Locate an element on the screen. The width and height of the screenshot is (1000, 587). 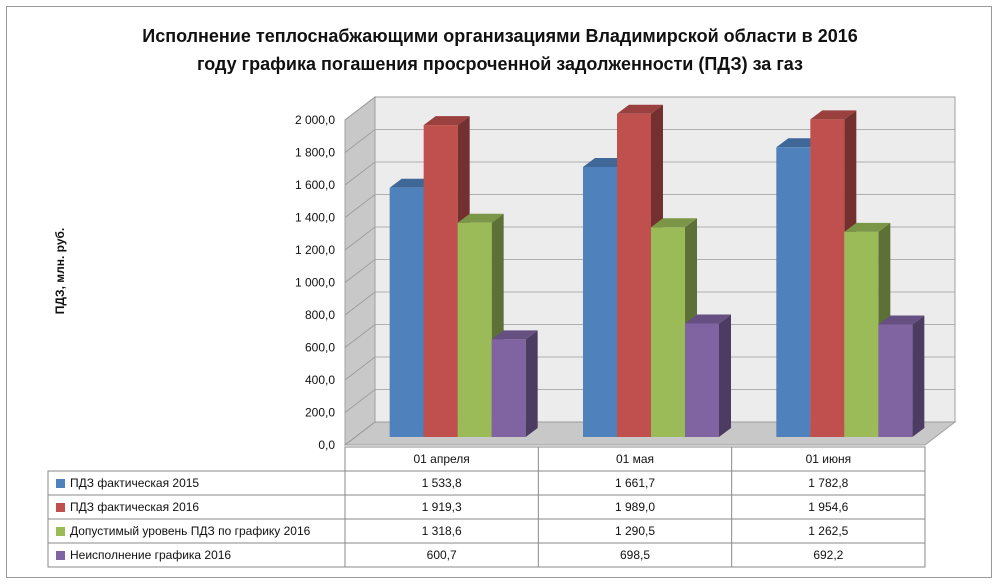
y-tick-label: 1 400,0 is located at coordinates (315, 218).